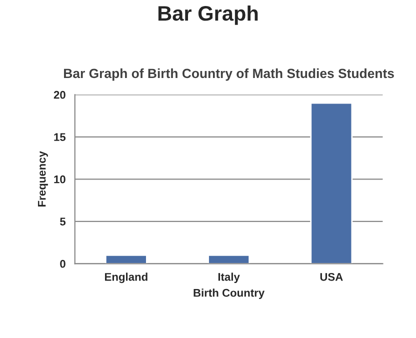 This screenshot has height=338, width=416. Describe the element at coordinates (63, 222) in the screenshot. I see `y-tick-label: 5` at that location.